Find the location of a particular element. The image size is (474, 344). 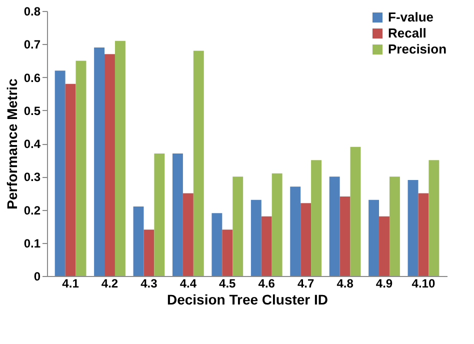

y-tick-label: 0.1 is located at coordinates (32, 243).